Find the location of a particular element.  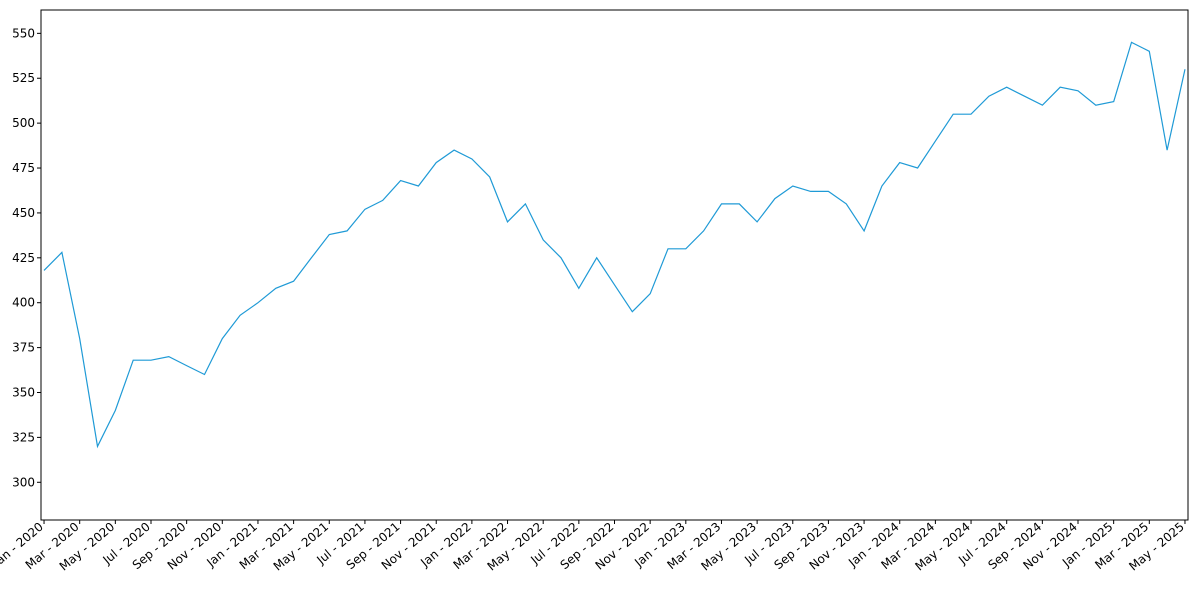

y-tick-label: 450 is located at coordinates (23, 213).